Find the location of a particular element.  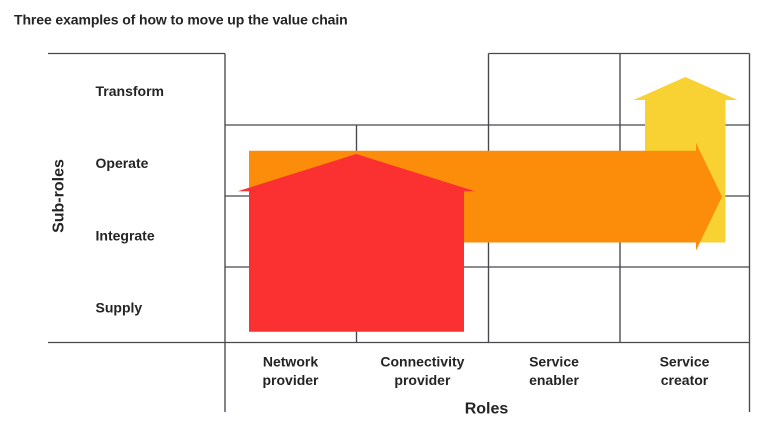

svg-text: Sub-roles is located at coordinates (59, 196).